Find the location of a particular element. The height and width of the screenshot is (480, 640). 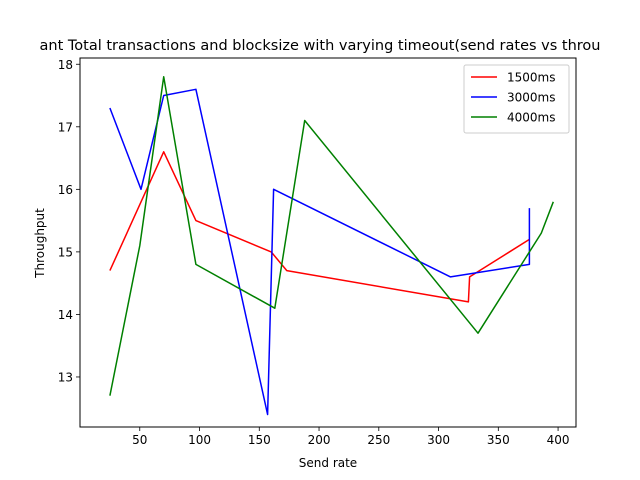

x-tick-label: 50 is located at coordinates (139, 440).